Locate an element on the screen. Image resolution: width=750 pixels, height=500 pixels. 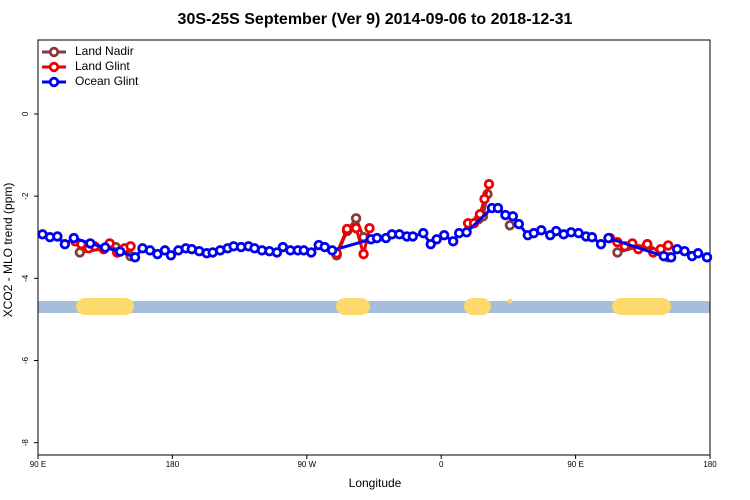
y-tick-label: 0 is located at coordinates (25, 113).